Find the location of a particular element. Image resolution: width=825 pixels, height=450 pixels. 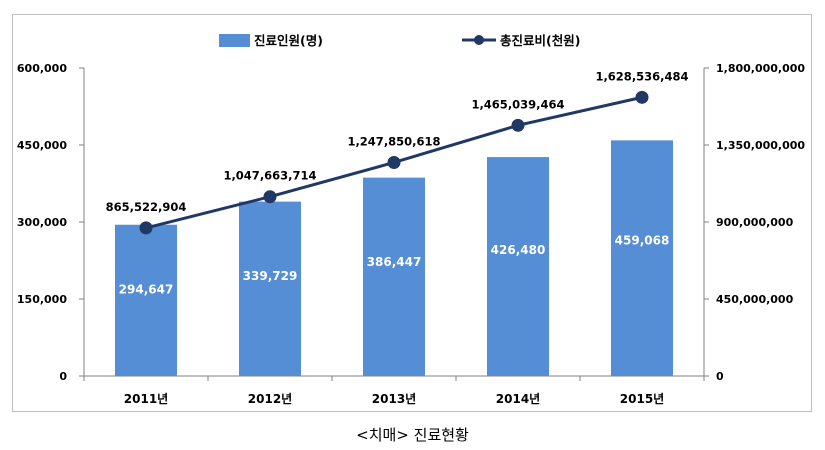

bar-data-label: 459,068 is located at coordinates (642, 240).